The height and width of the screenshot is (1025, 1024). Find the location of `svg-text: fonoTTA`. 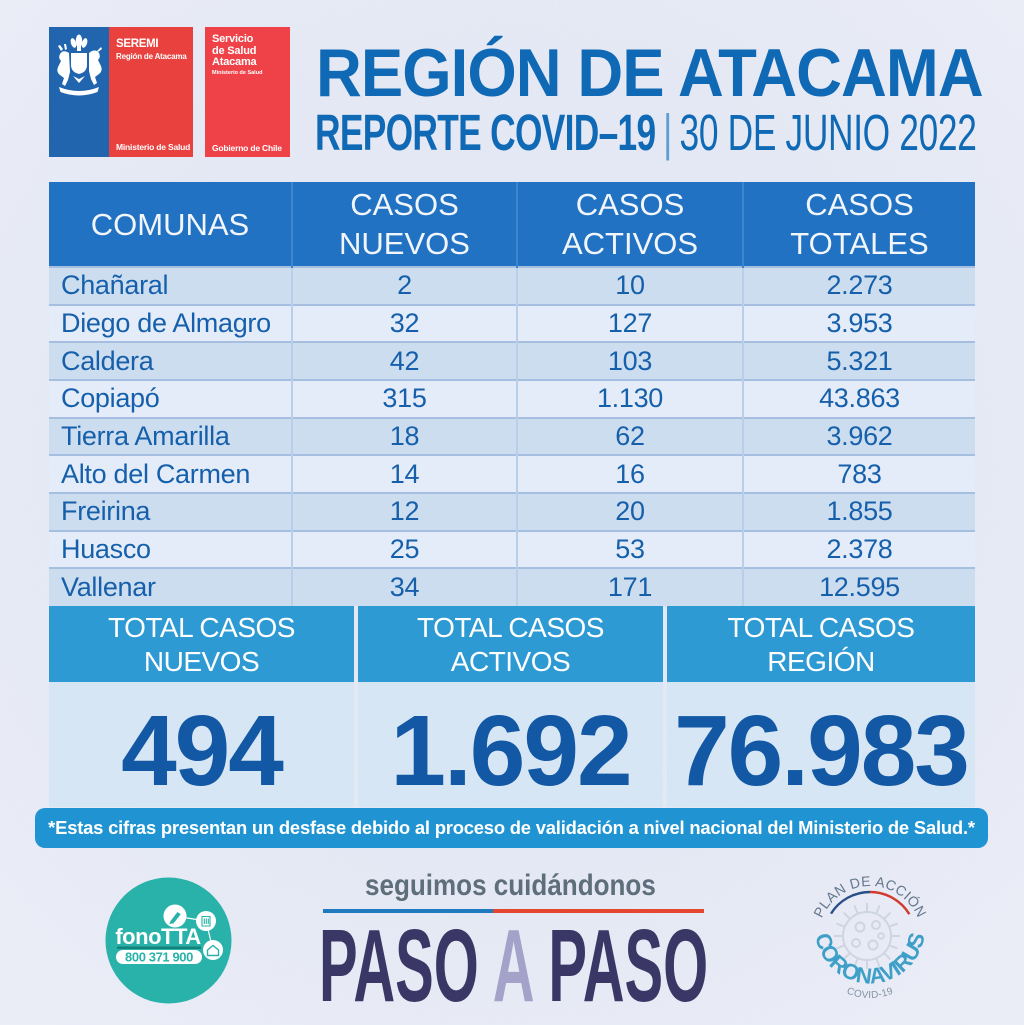

svg-text: fonoTTA is located at coordinates (158, 936).